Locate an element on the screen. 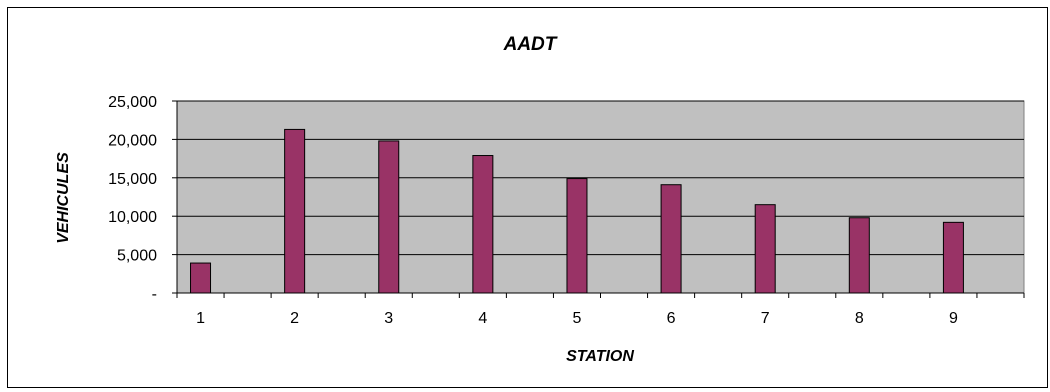 The width and height of the screenshot is (1050, 392). x-tick-label: 2 is located at coordinates (294, 318).